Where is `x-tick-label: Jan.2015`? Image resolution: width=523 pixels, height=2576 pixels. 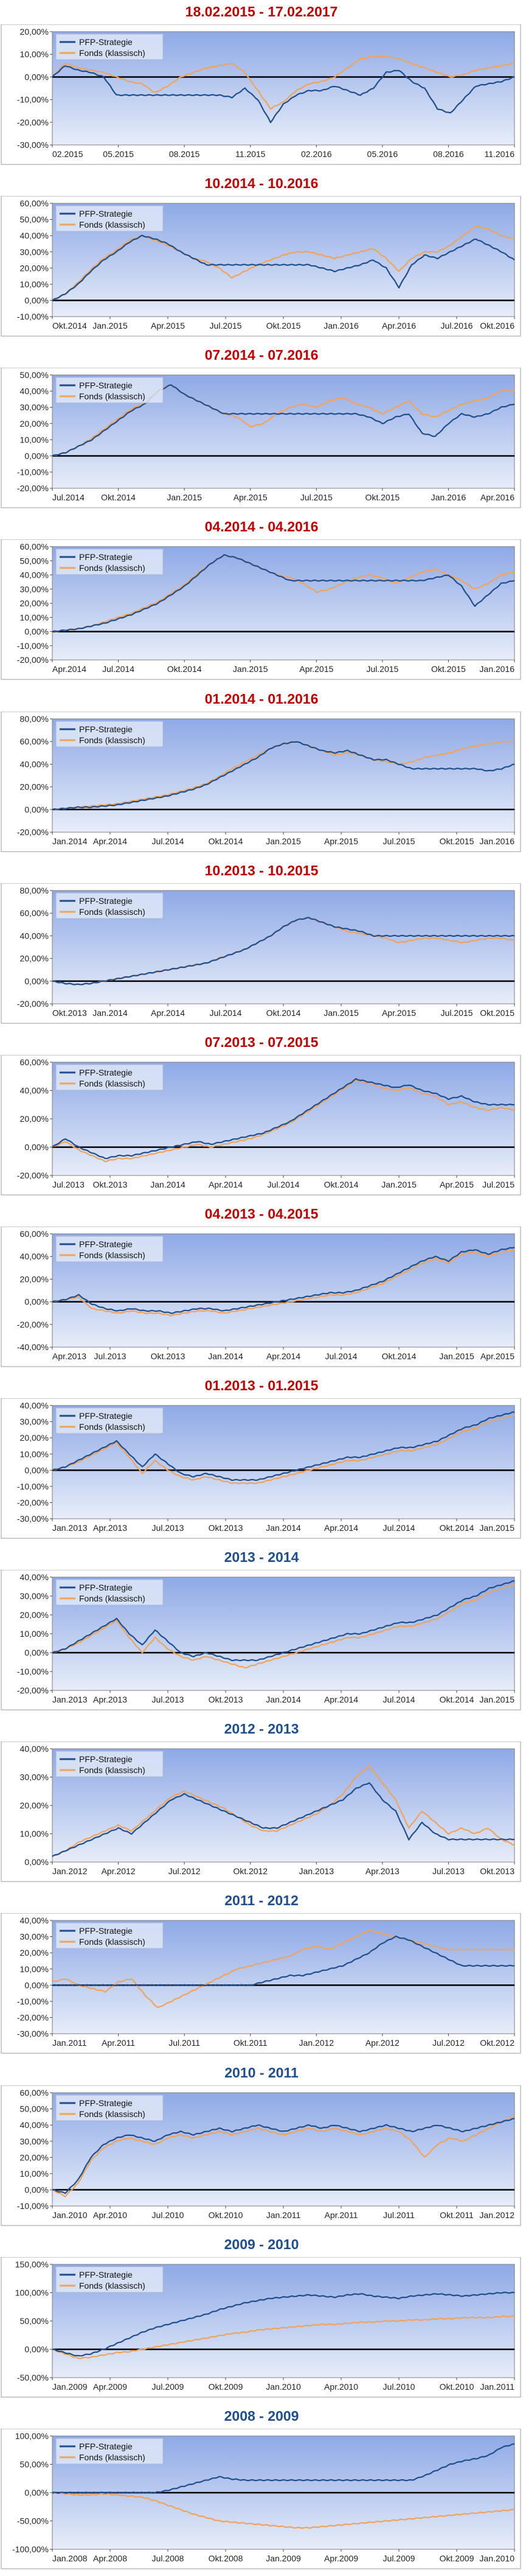 x-tick-label: Jan.2015 is located at coordinates (457, 1356).